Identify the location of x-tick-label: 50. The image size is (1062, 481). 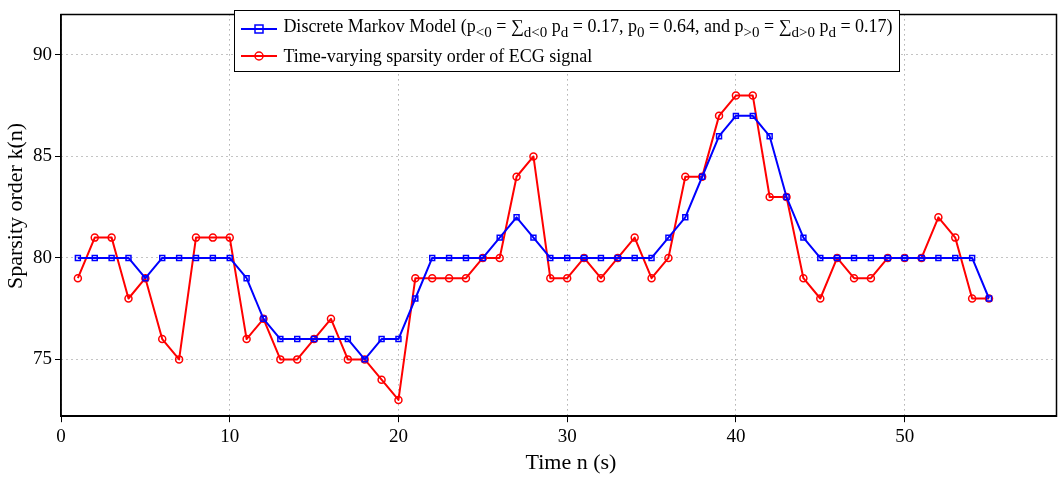
(905, 435).